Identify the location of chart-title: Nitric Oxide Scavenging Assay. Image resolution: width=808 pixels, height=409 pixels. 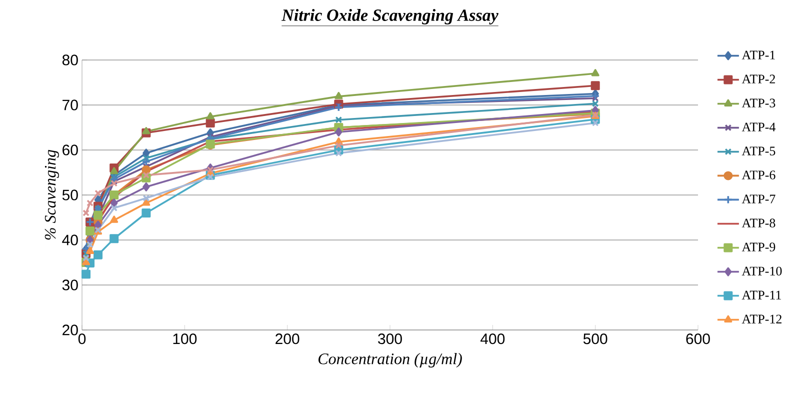
(389, 16).